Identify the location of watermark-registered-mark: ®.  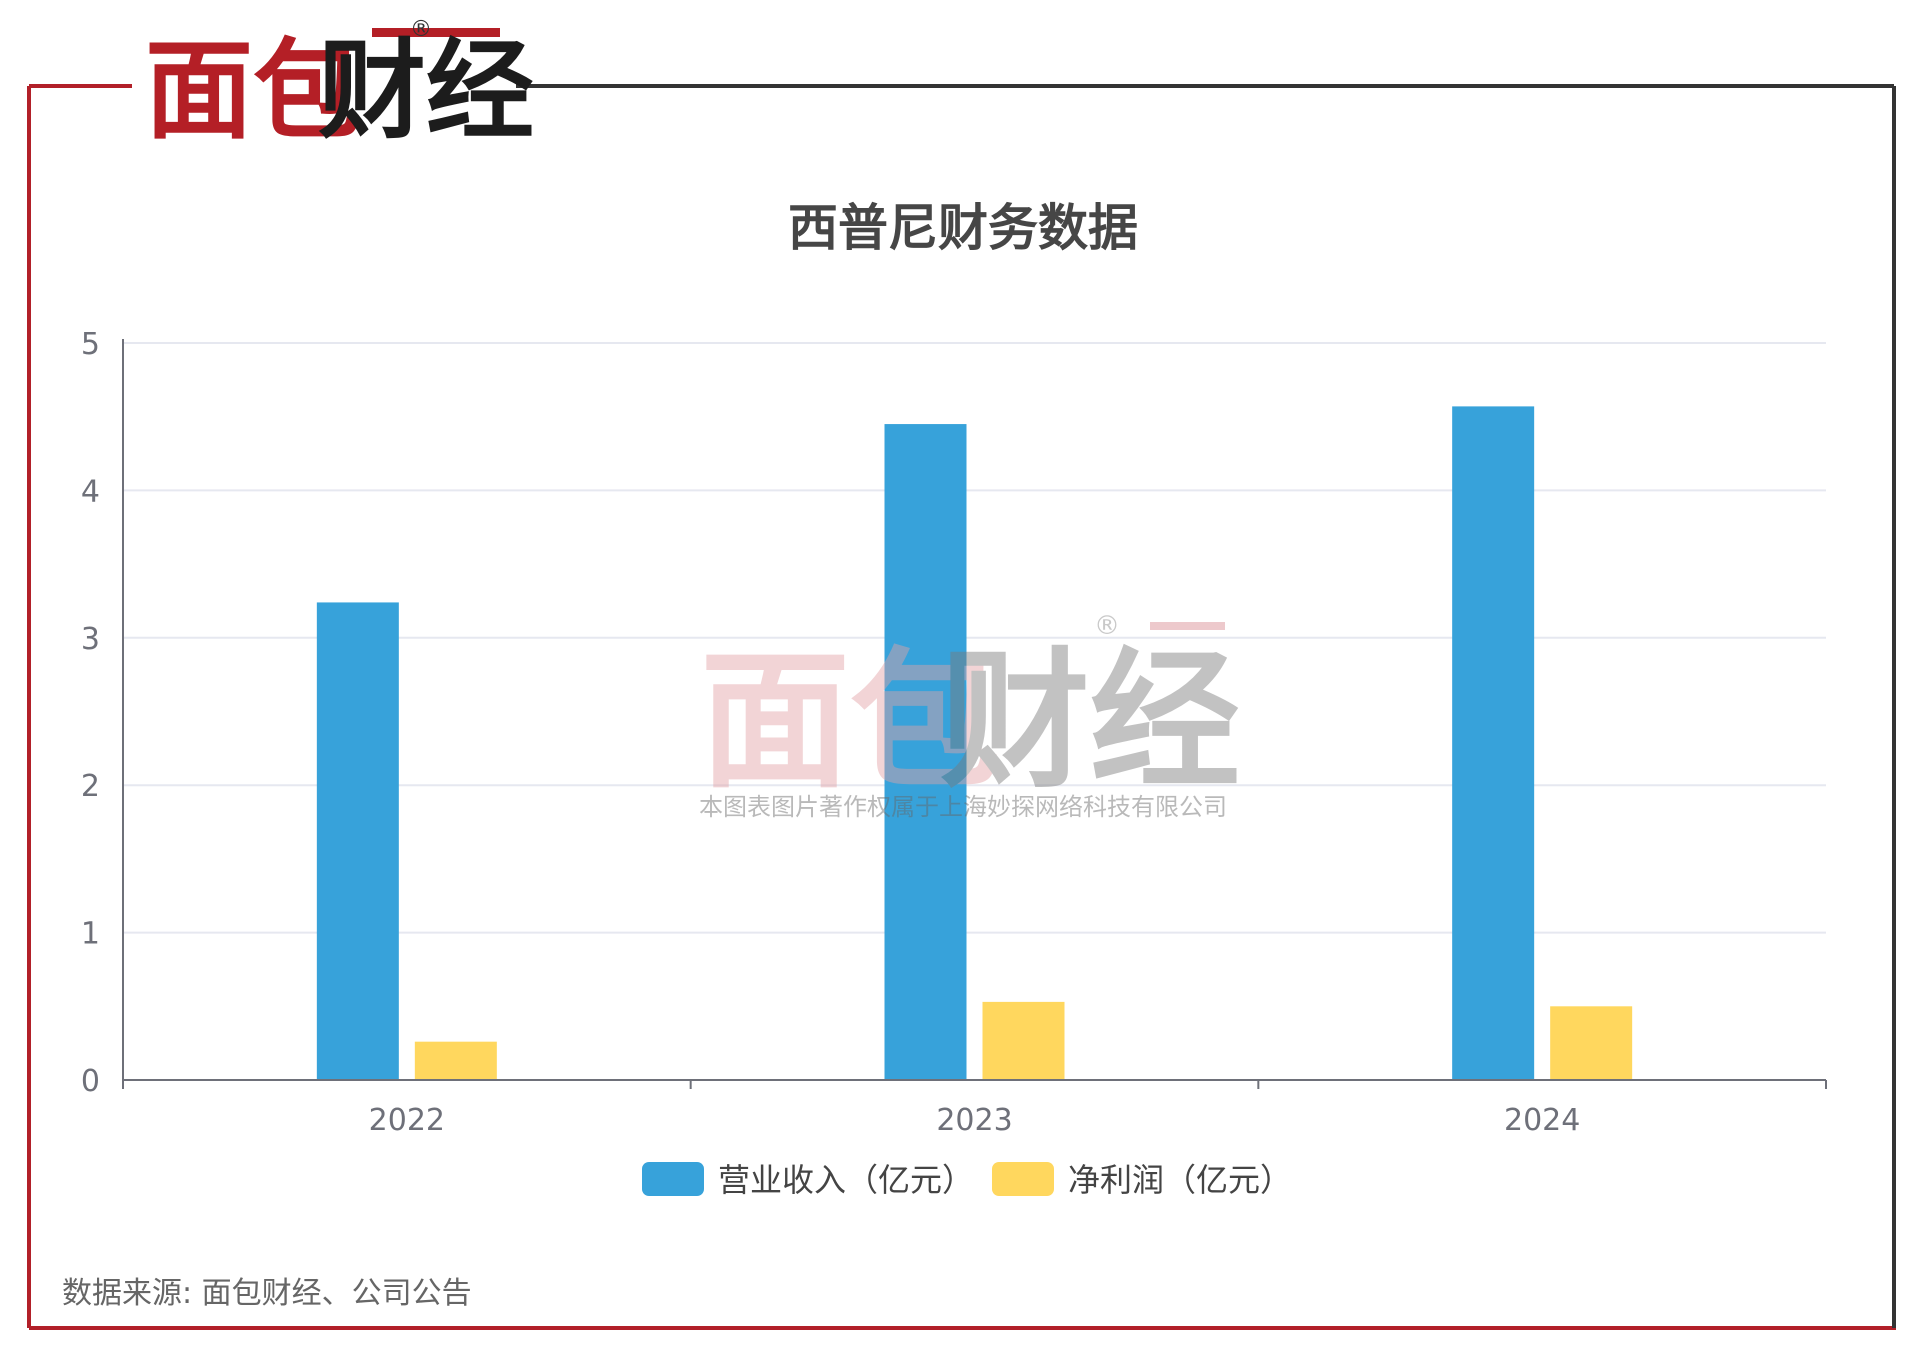
(1107, 626).